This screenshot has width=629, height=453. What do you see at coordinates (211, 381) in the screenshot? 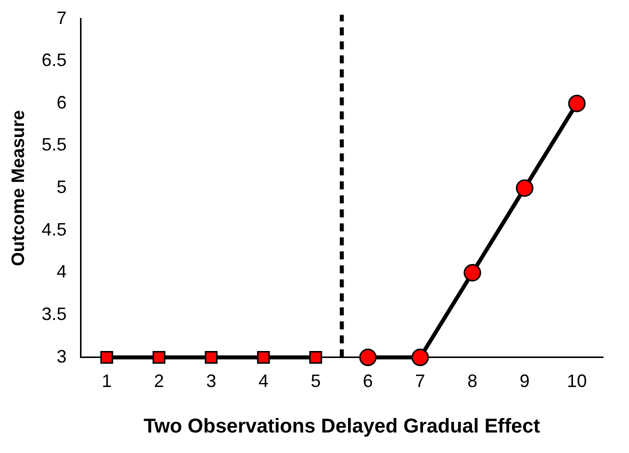
I see `x-tick-label: 3` at bounding box center [211, 381].